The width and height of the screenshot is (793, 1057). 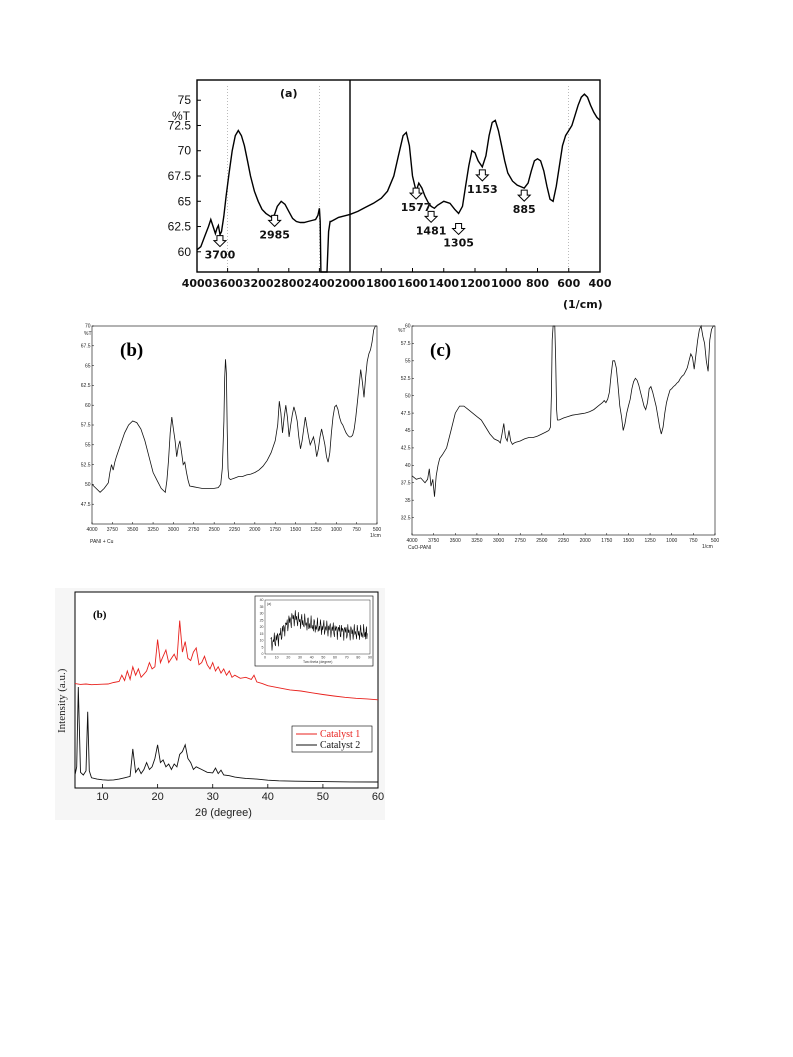 I want to click on x-tick-label-c: 750, so click(x=693, y=541).